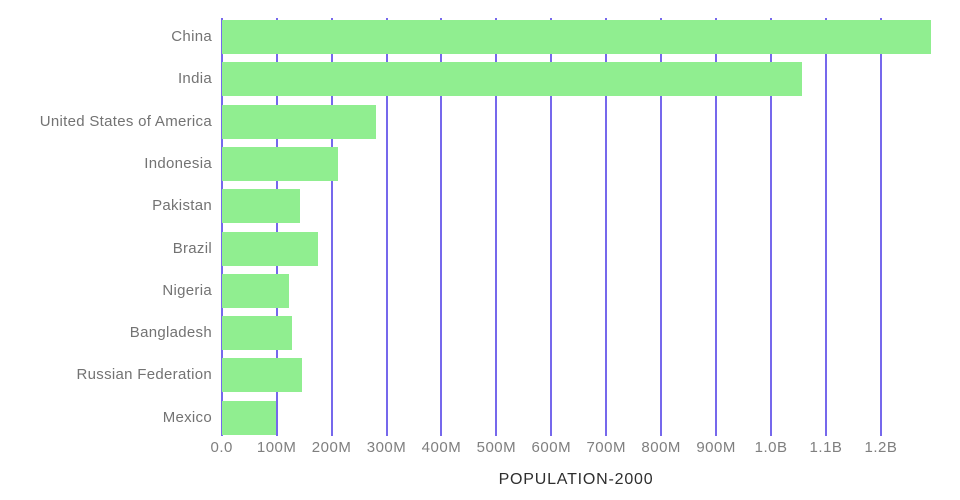 This screenshot has height=500, width=960. What do you see at coordinates (249, 417) in the screenshot?
I see `bar-mexico` at bounding box center [249, 417].